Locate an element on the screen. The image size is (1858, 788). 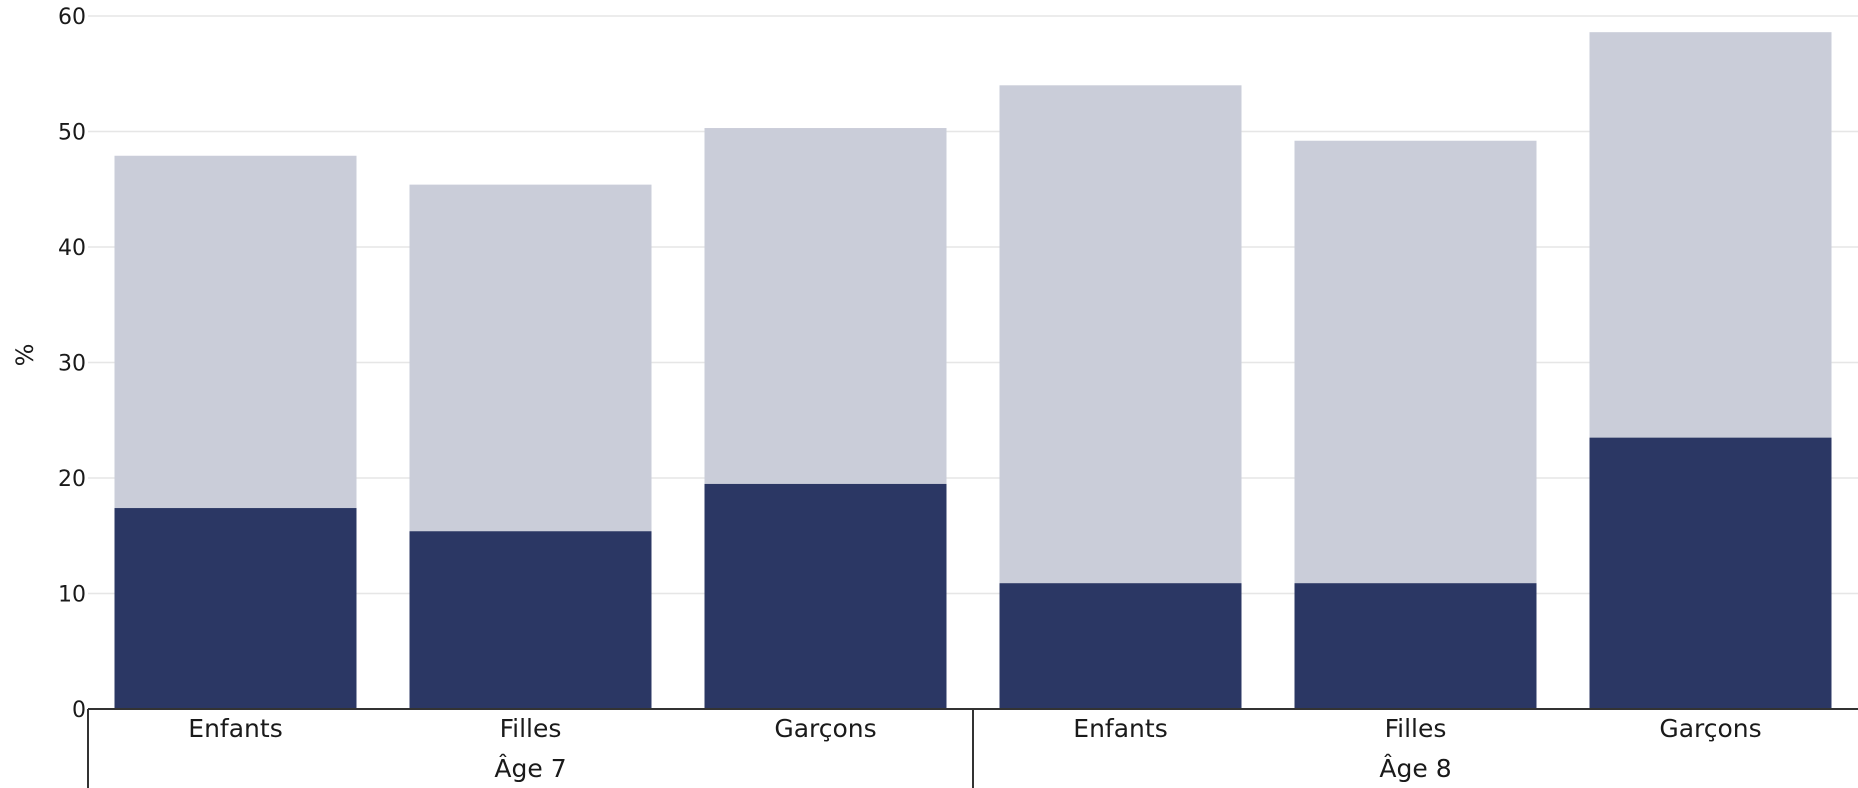
y-tick-label: 0 is located at coordinates (79, 710).